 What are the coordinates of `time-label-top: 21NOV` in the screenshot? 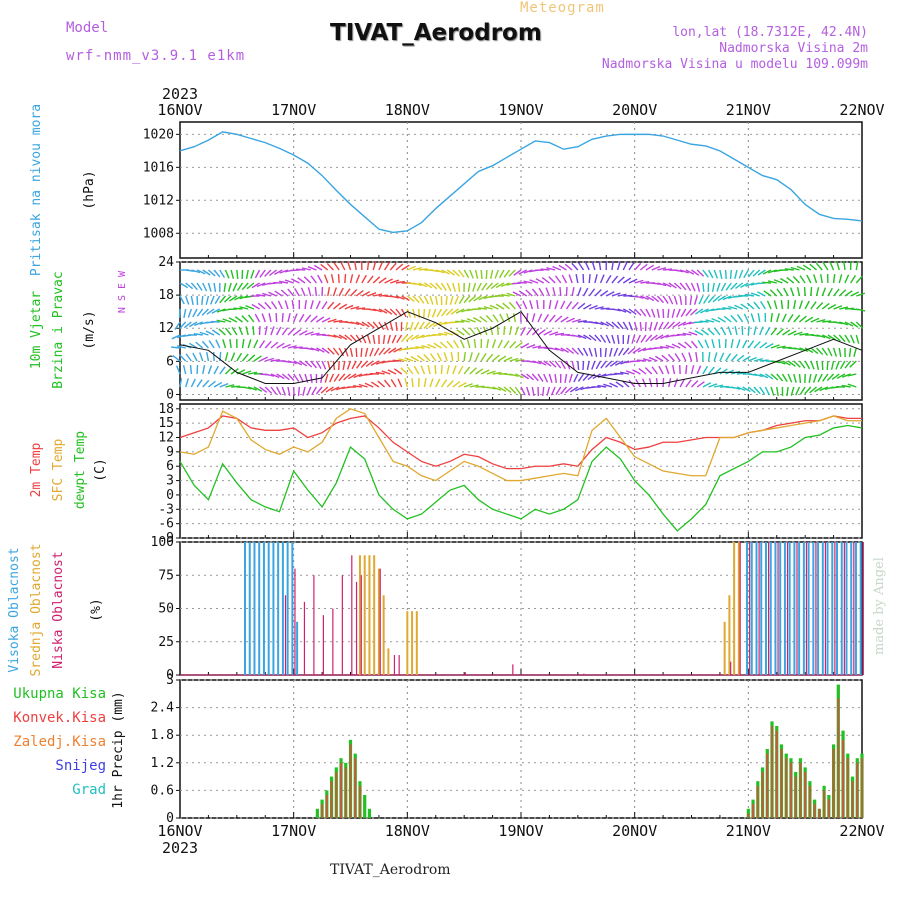 It's located at (748, 110).